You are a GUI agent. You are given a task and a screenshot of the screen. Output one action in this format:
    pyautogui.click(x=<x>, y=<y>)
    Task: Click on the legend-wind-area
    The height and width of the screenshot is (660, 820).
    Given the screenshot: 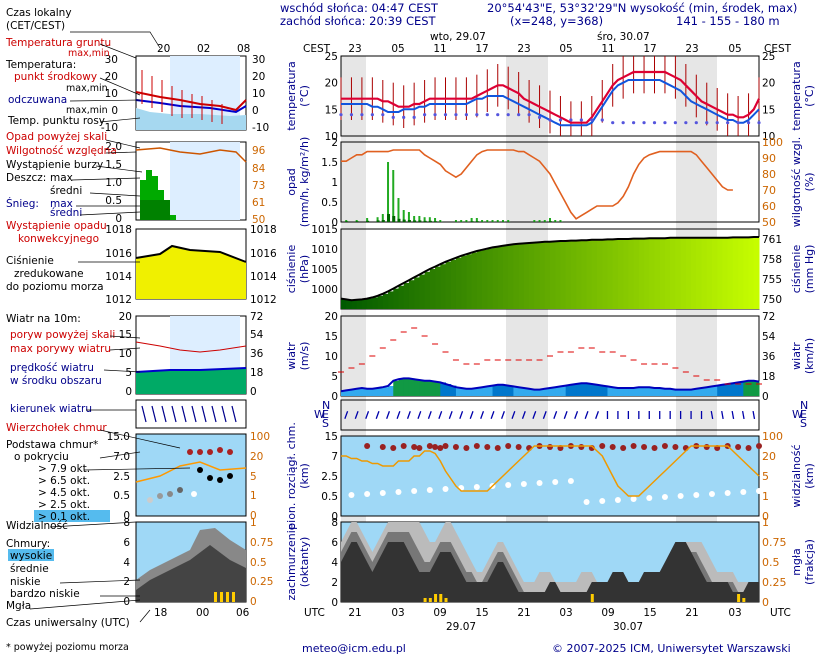 What is the action you would take?
    pyautogui.click(x=191, y=381)
    